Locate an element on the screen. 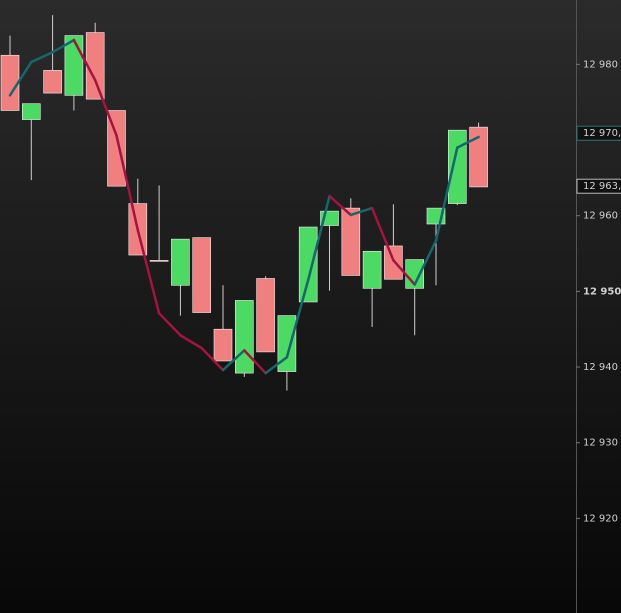 The image size is (621, 613). y-tick-label: 12 980 is located at coordinates (600, 64).